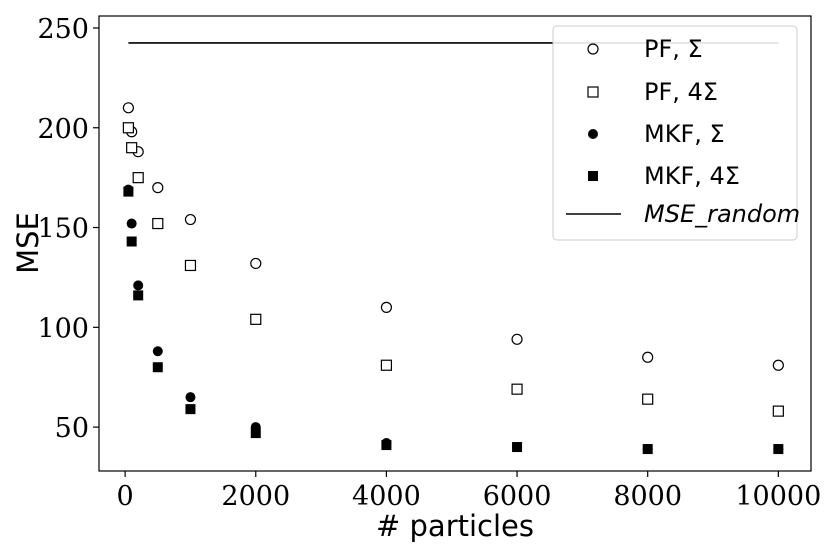  I want to click on legend: PF, Σ PF, 4Σ MKF, Σ MKF, 4Σ MSE_random, so click(676, 133).